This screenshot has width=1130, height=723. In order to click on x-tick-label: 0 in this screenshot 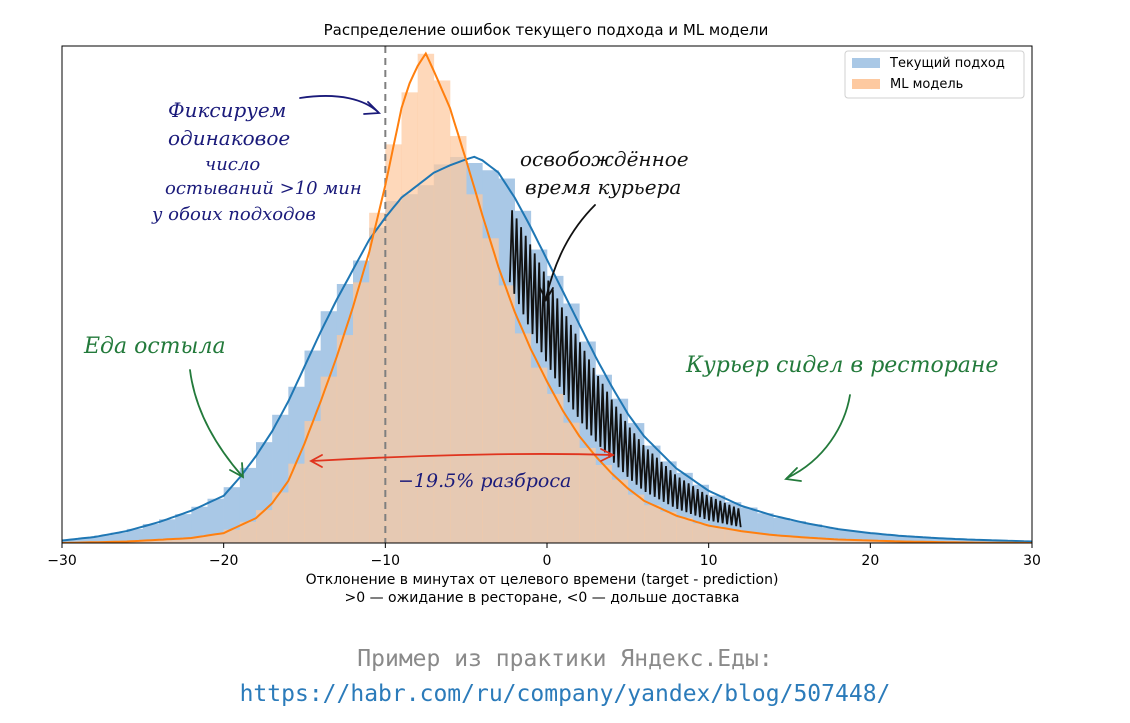, I will do `click(547, 561)`.